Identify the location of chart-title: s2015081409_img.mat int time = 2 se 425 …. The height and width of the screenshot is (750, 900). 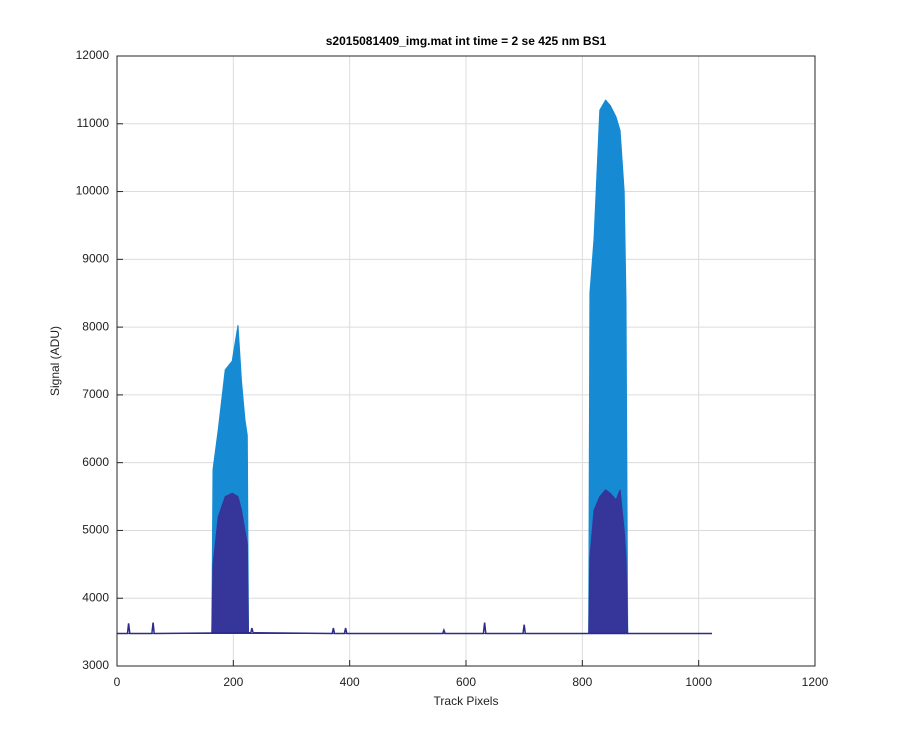
(466, 41).